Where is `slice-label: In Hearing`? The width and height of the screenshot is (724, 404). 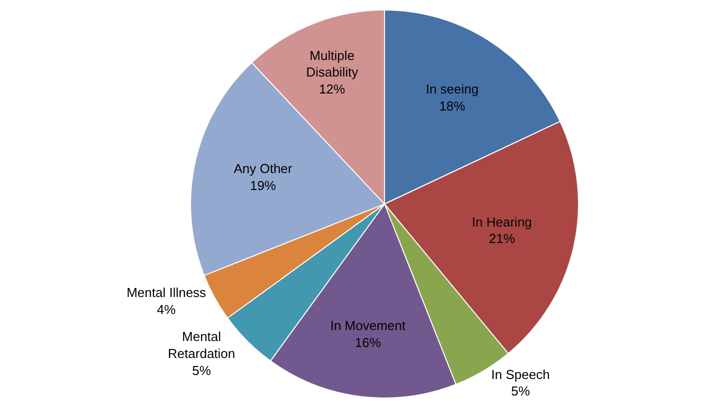 slice-label: In Hearing is located at coordinates (502, 222).